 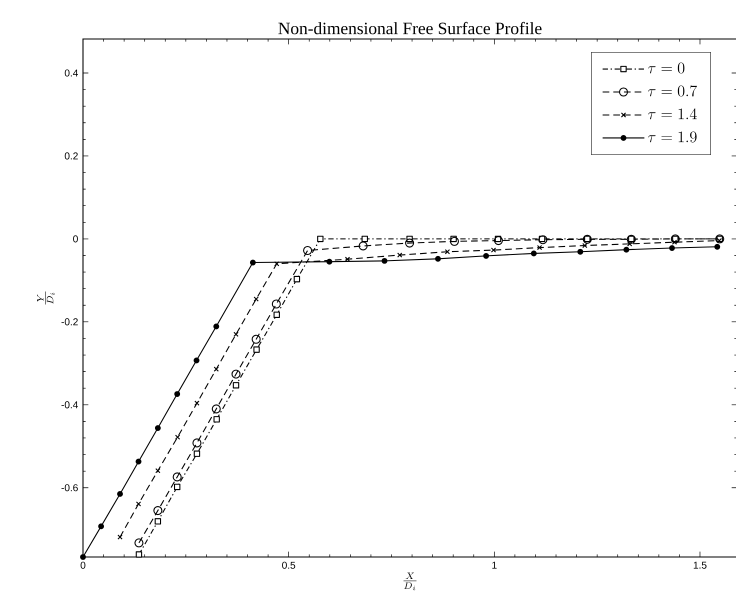 I want to click on legend-label: $\tau = 0.7$, so click(x=673, y=90).